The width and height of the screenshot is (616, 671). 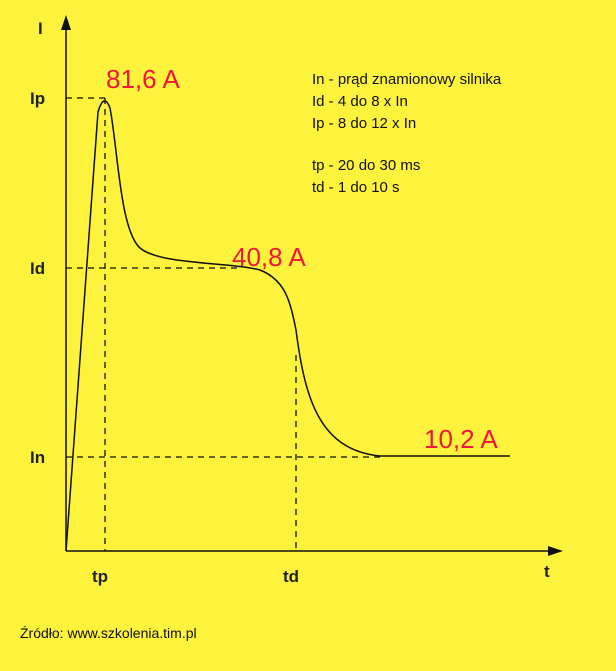 What do you see at coordinates (555, 551) in the screenshot?
I see `x-arrow` at bounding box center [555, 551].